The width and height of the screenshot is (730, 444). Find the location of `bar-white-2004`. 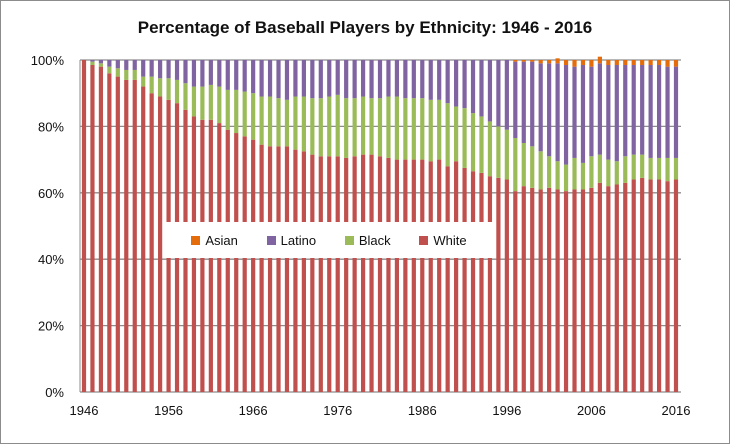

bar-white-2004 is located at coordinates (574, 290).